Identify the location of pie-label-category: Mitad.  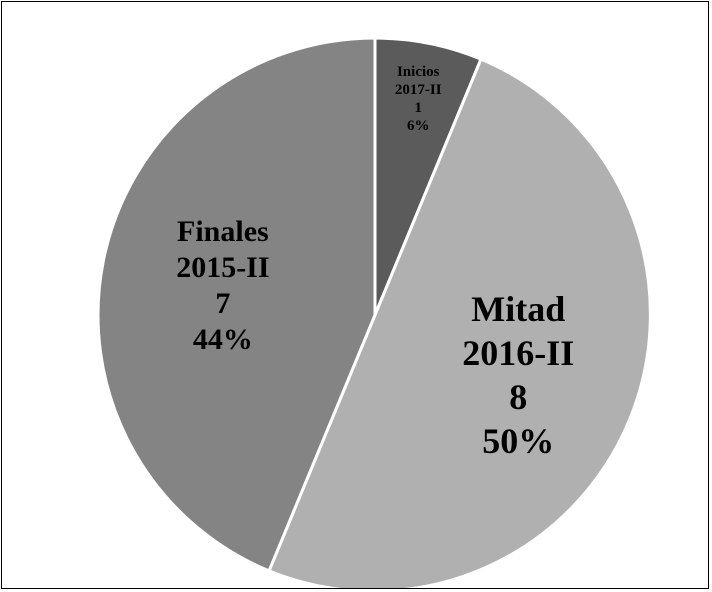
(518, 309).